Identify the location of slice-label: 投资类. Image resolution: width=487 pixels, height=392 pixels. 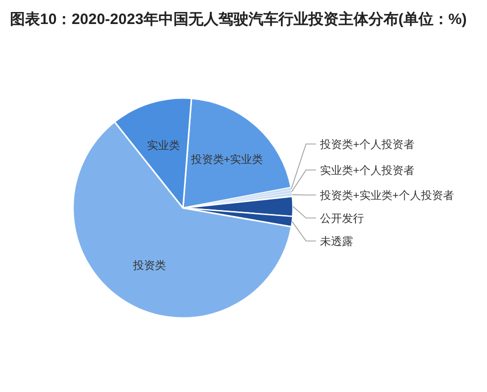
(149, 265).